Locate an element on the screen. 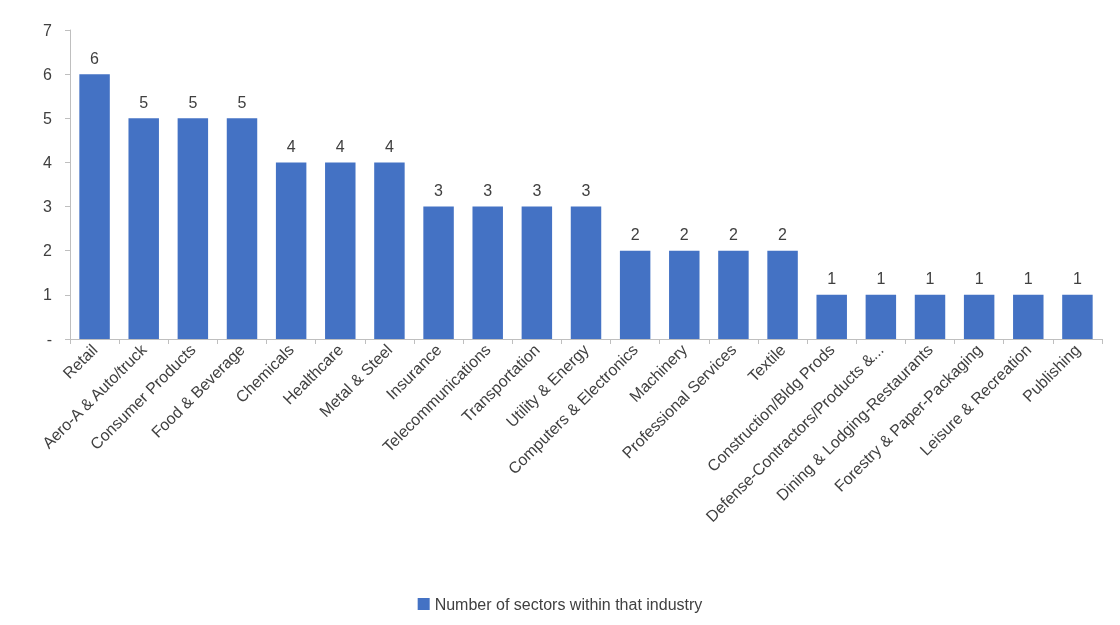 This screenshot has width=1120, height=625. y-tick-label: 5 is located at coordinates (48, 118).